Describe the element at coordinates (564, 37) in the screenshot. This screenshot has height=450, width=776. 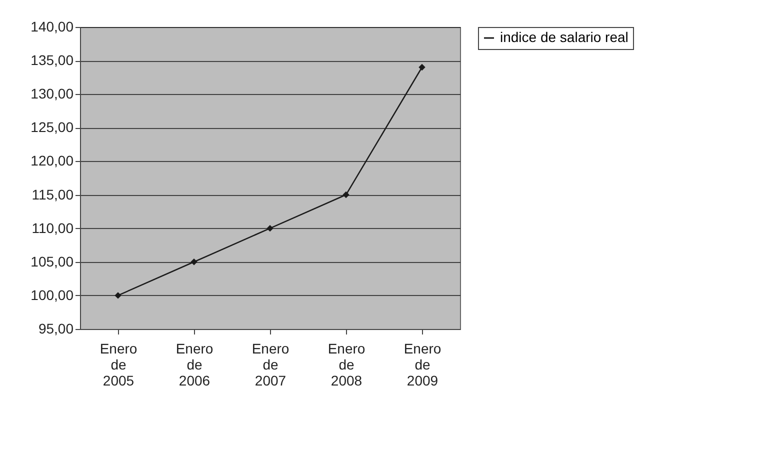
I see `legend-label: indice de salario real` at that location.